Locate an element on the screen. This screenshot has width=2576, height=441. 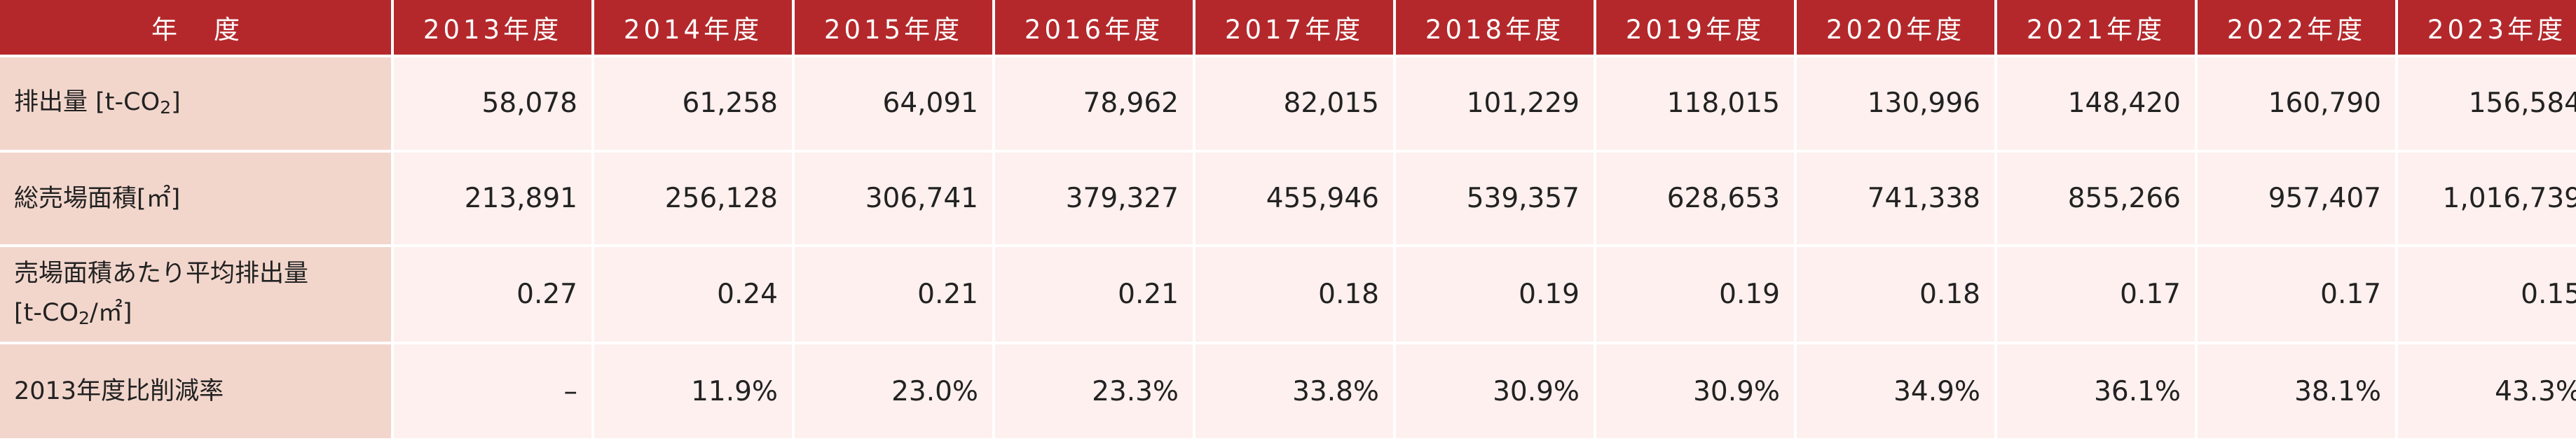
table-cell: 256,128 is located at coordinates (693, 198).